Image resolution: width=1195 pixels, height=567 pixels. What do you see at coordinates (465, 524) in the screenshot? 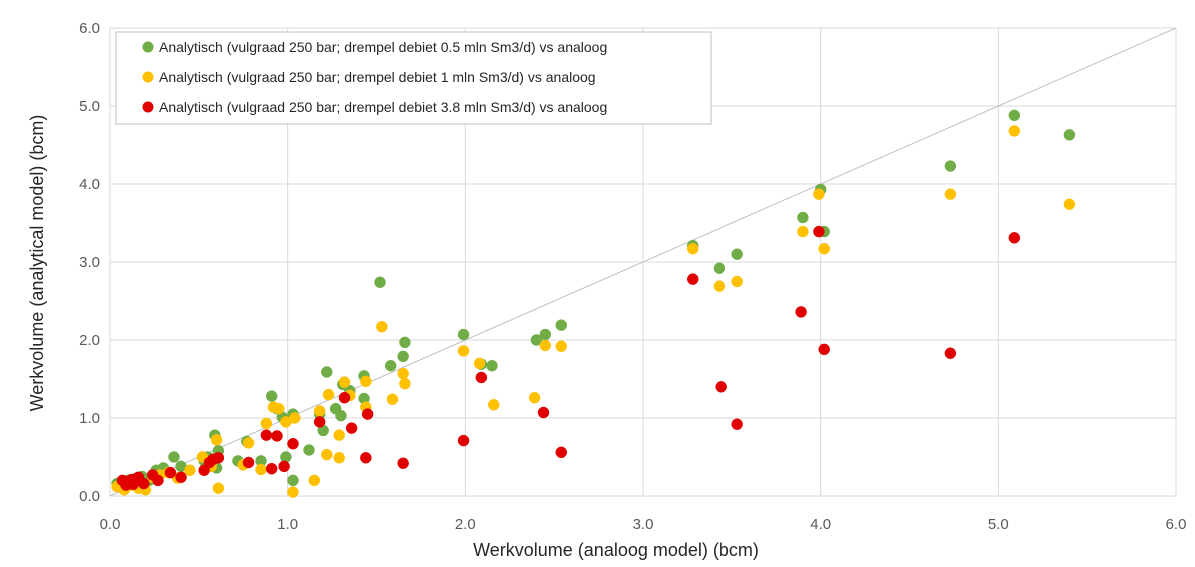
I see `x-tick-label: 2.0` at bounding box center [465, 524].